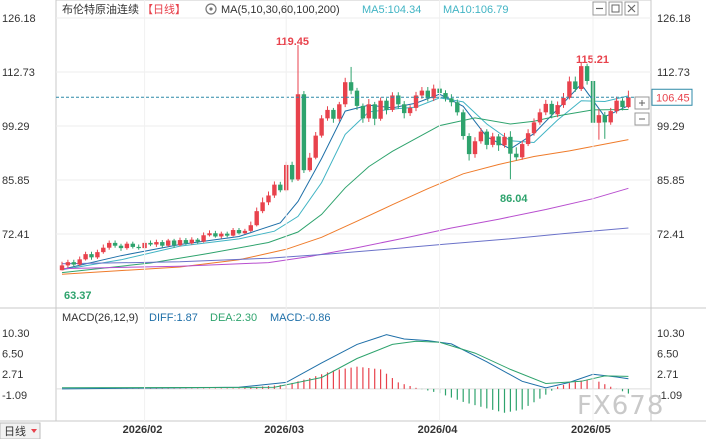  Describe the element at coordinates (211, 9) in the screenshot. I see `settings-icon` at that location.